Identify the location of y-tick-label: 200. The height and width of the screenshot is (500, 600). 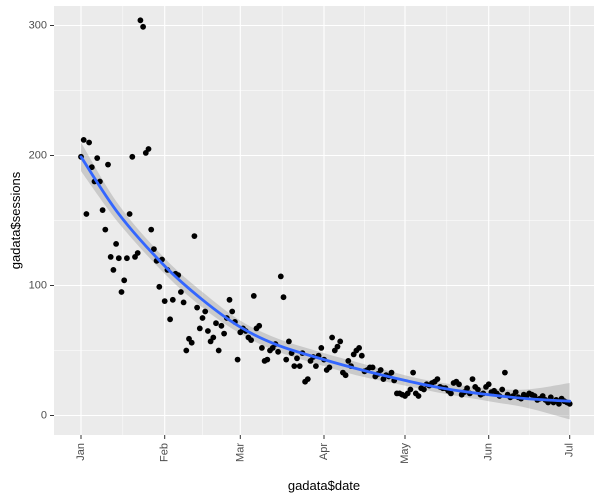
(38, 156).